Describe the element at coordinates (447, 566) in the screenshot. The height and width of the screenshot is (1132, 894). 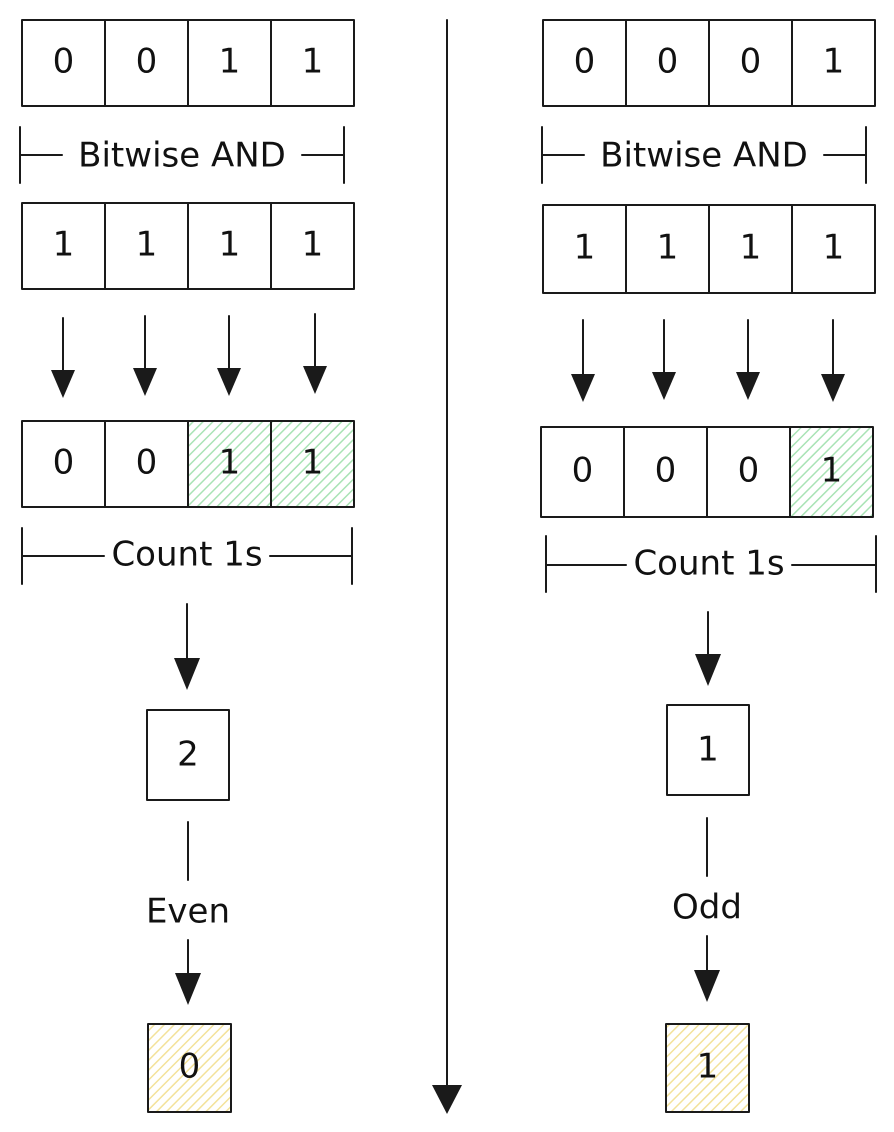
I see `center-divider-arrow` at that location.